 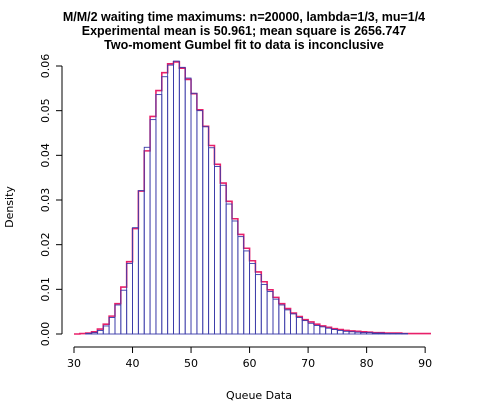 What do you see at coordinates (367, 363) in the screenshot?
I see `x-tick-label: 80` at bounding box center [367, 363].